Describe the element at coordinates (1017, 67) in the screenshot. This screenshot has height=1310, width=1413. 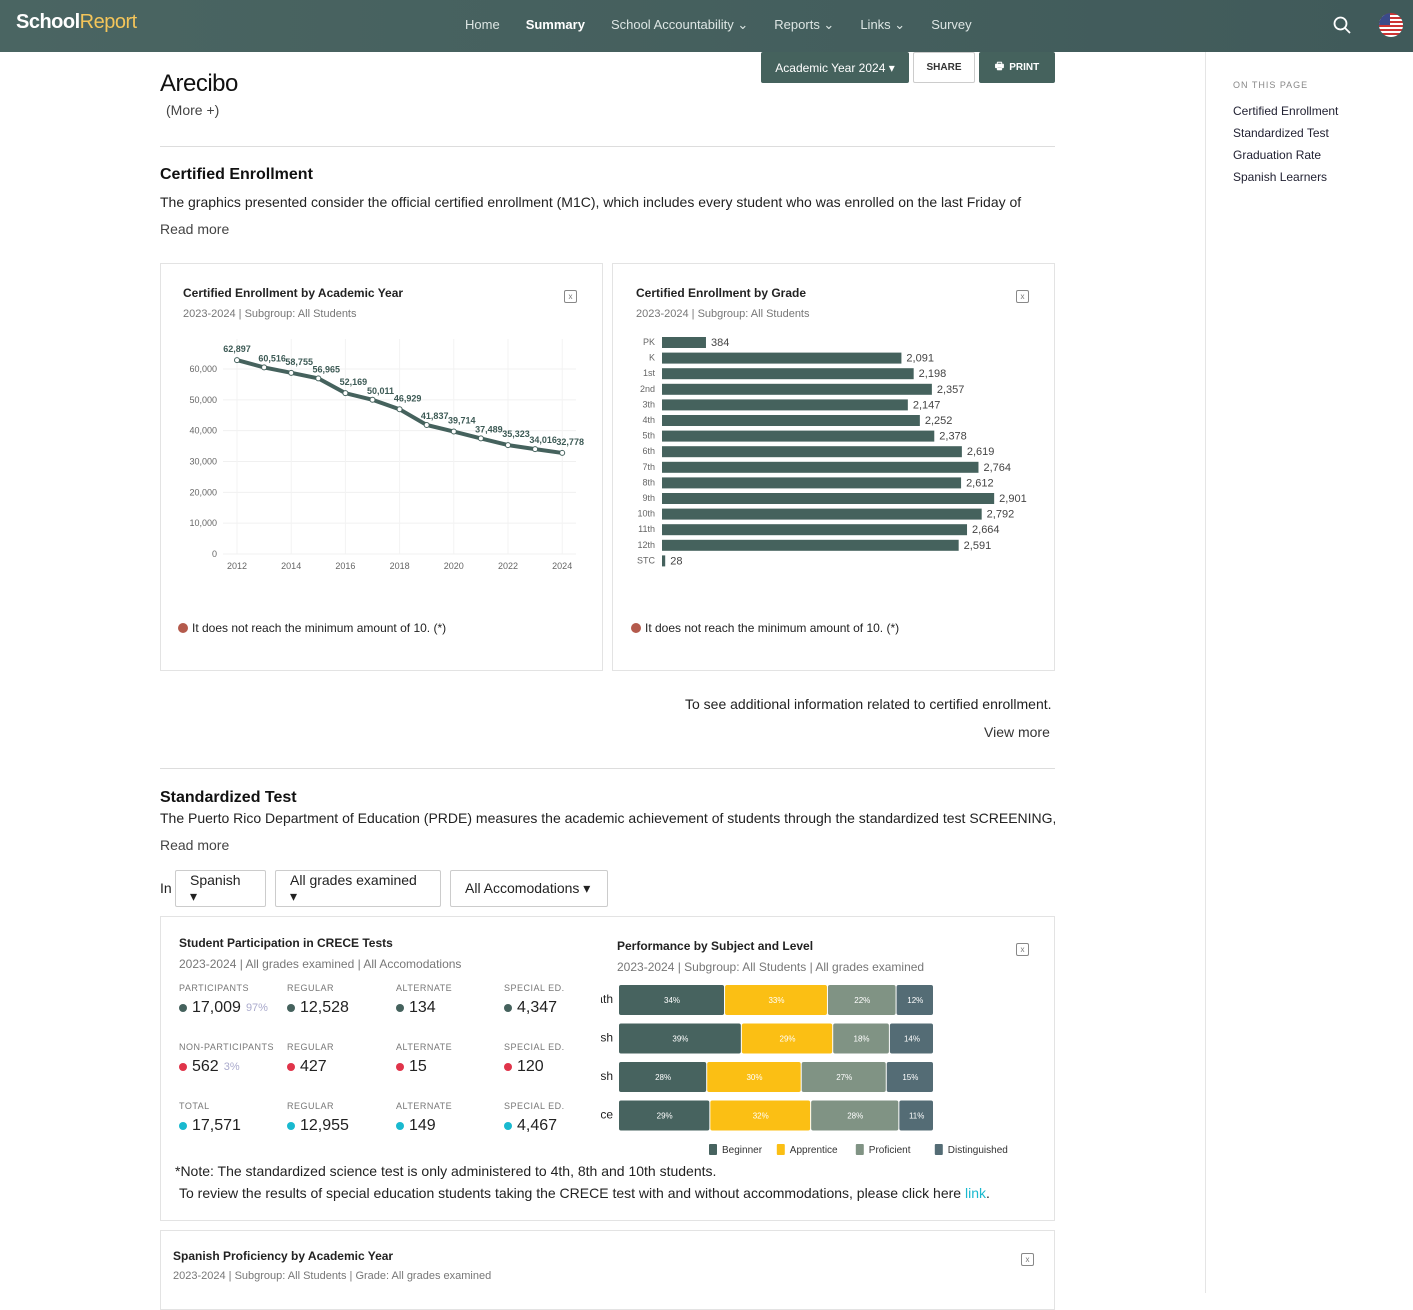
I see `print-button: 🖶 PRINT` at that location.